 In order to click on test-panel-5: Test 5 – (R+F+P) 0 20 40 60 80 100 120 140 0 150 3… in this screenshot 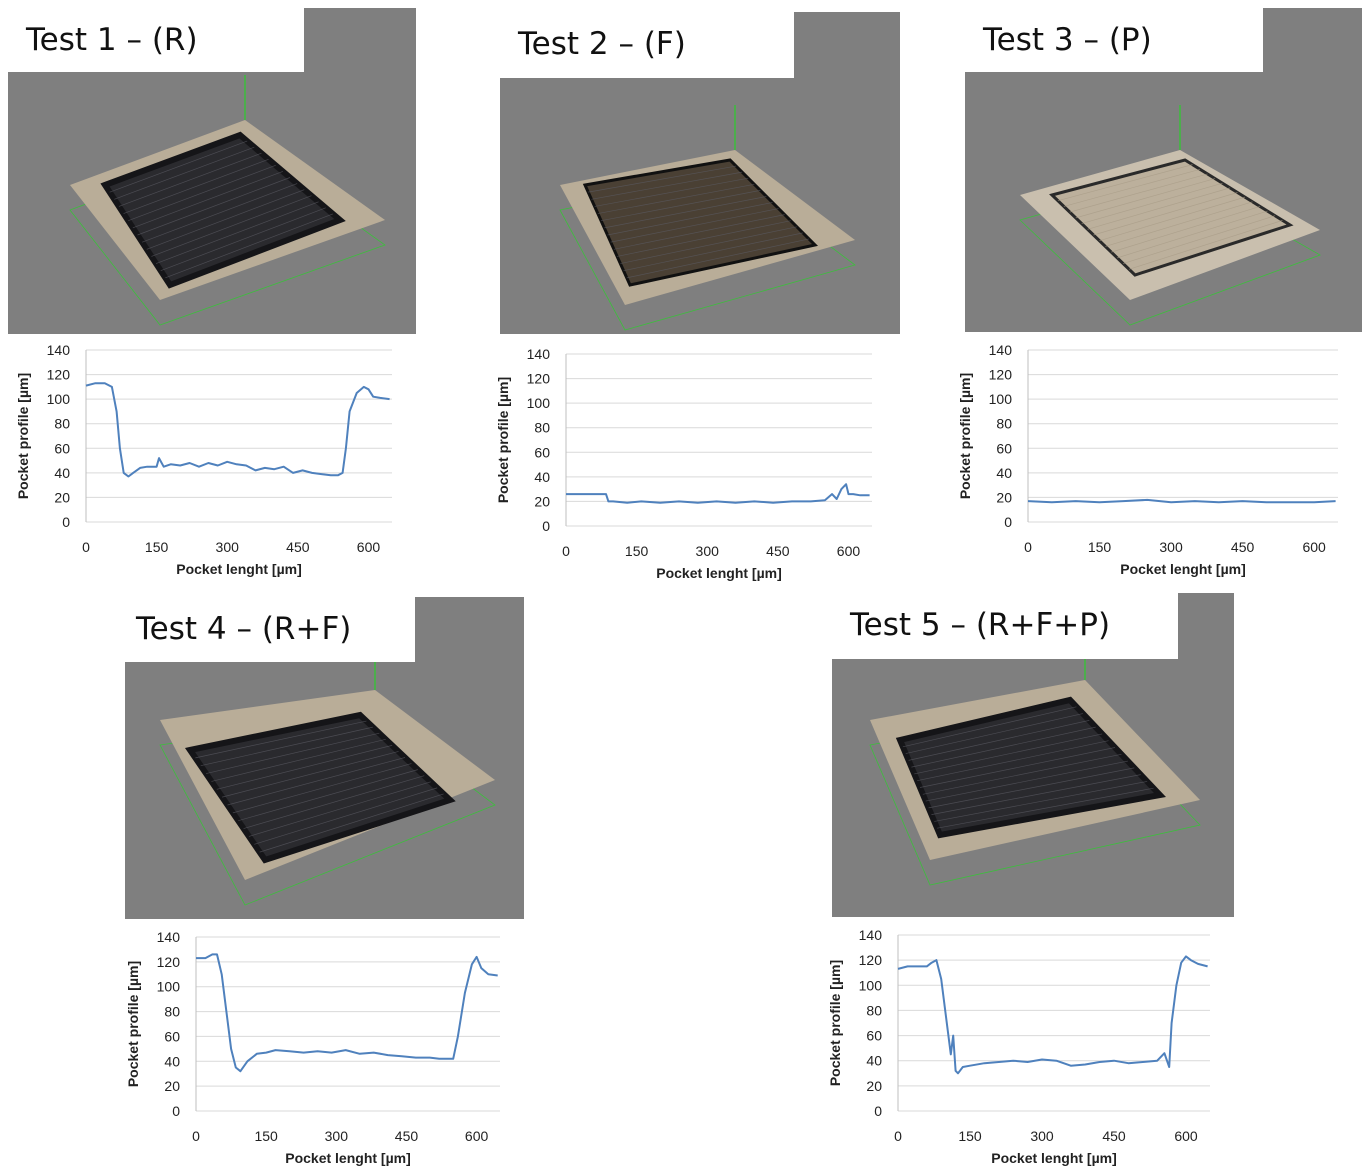, I will do `click(1027, 882)`.